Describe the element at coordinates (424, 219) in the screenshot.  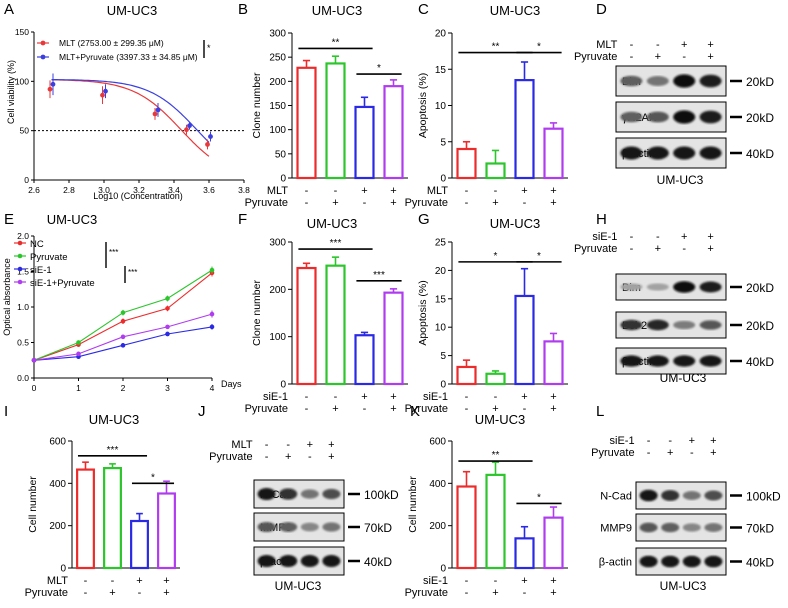
I see `panel-letter-g: G` at that location.